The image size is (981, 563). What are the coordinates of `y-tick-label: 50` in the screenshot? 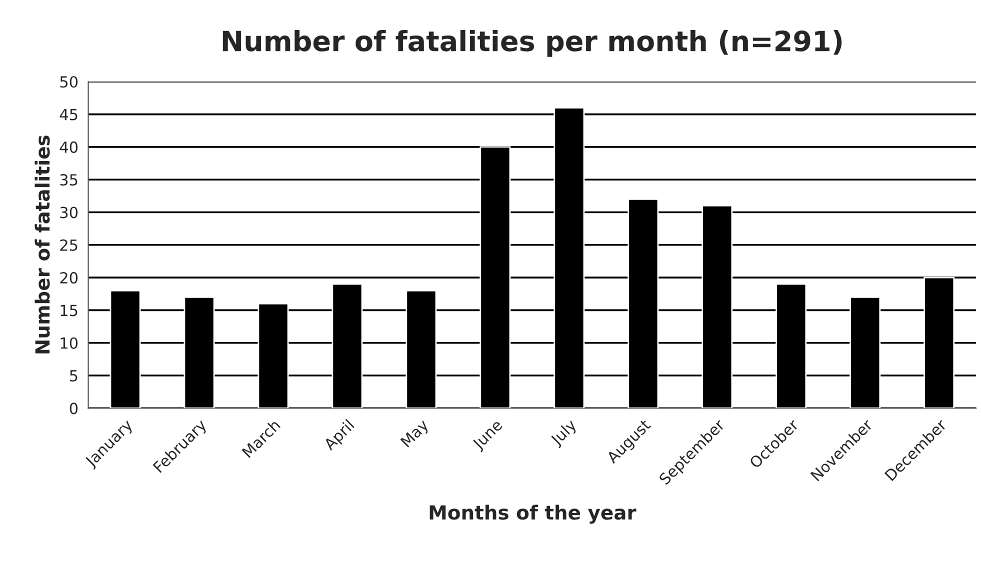 It's located at (69, 82).